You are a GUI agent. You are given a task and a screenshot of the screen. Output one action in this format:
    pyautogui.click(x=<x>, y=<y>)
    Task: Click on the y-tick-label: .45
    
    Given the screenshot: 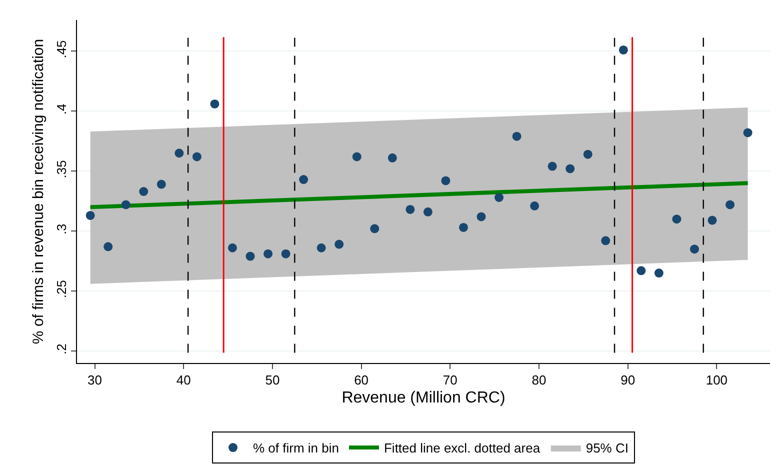 What is the action you would take?
    pyautogui.click(x=61, y=49)
    